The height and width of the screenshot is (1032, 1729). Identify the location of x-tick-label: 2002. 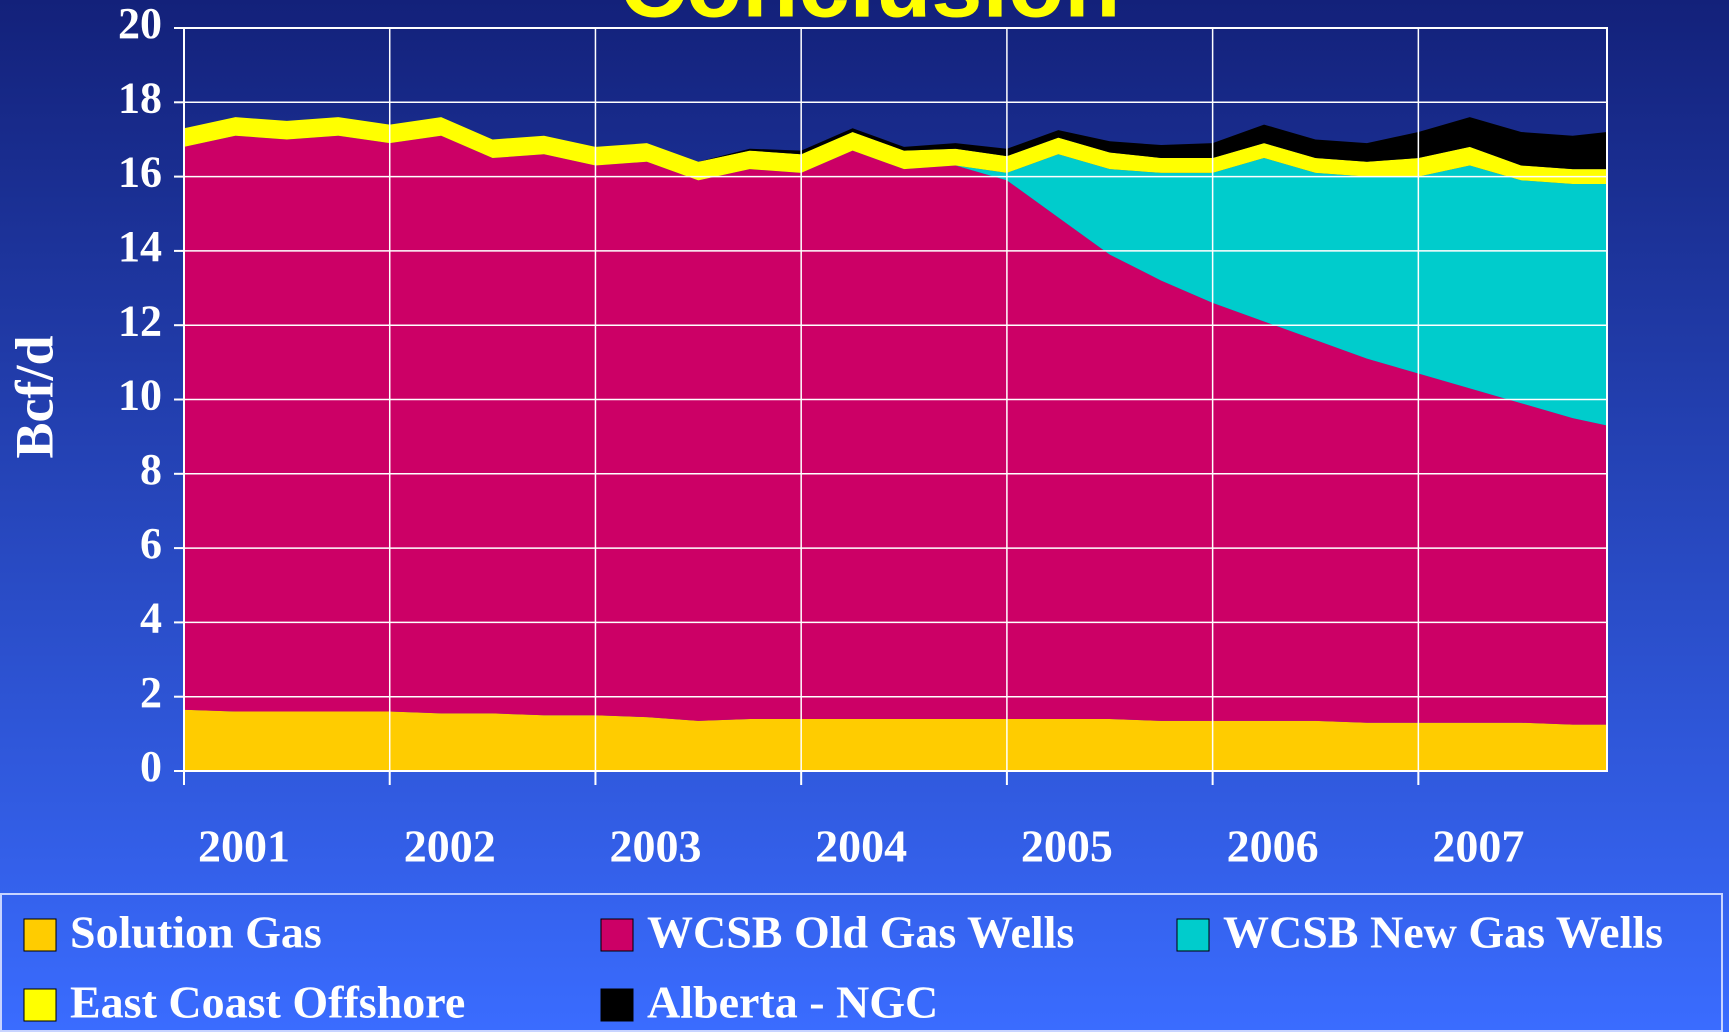
(450, 846).